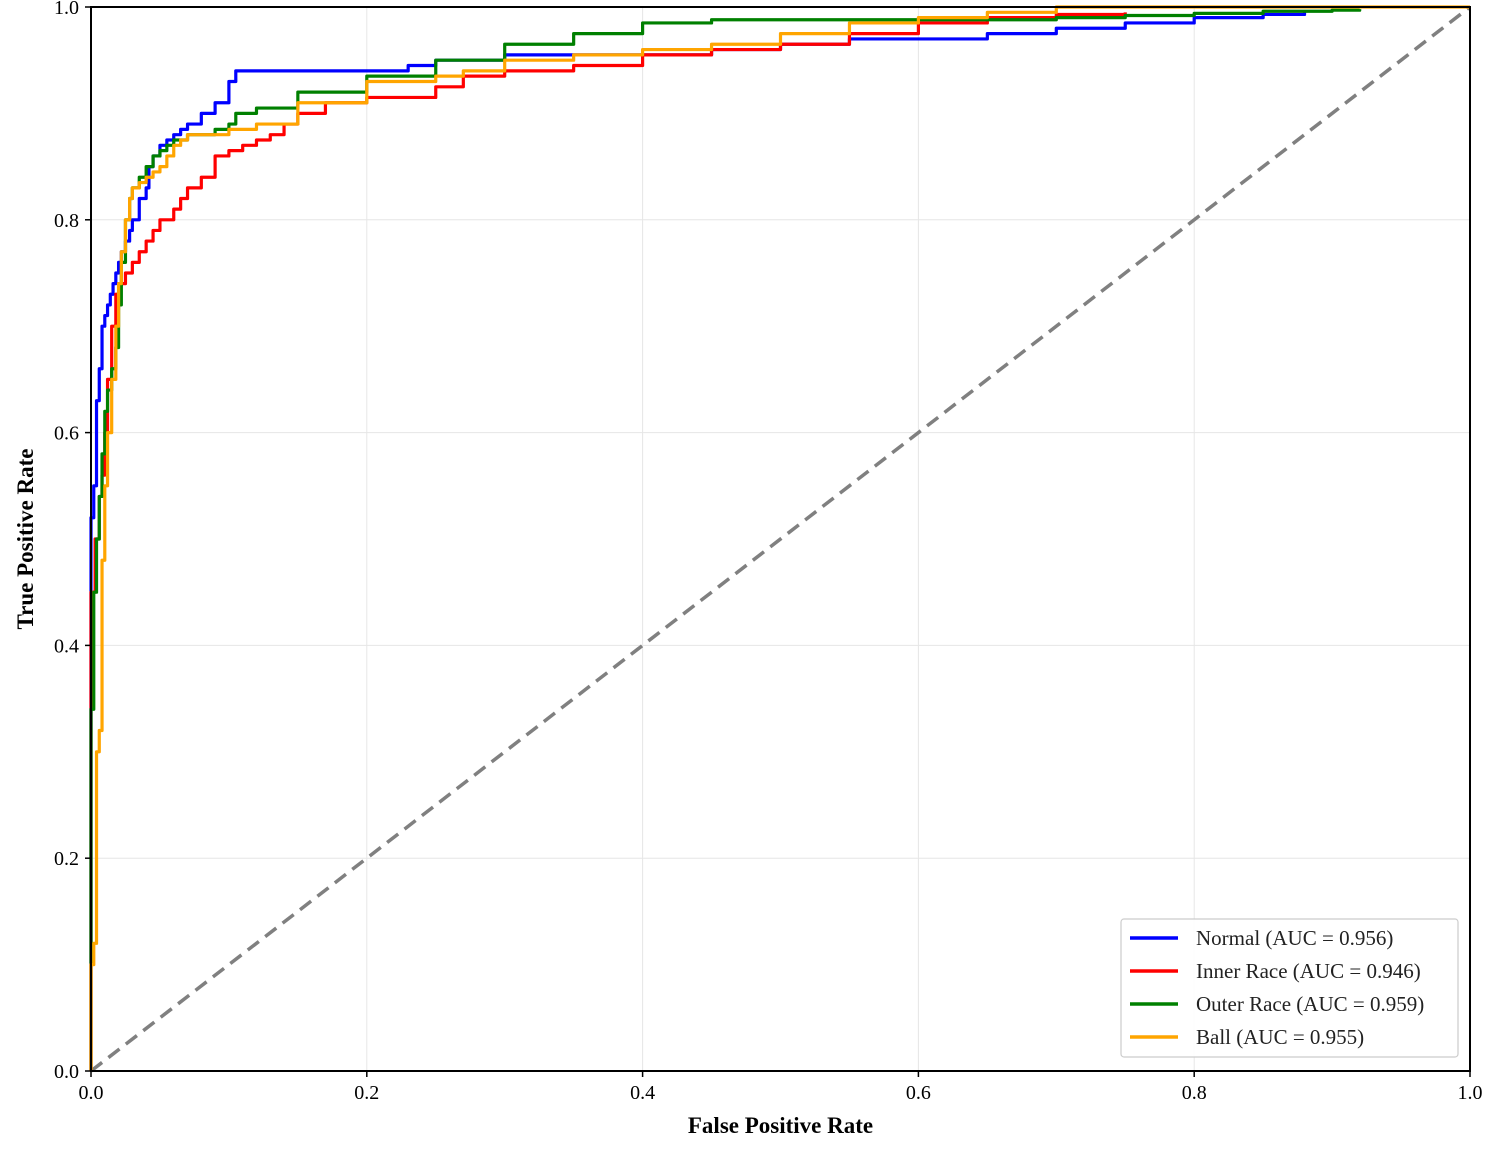 This screenshot has height=1153, width=1500. Describe the element at coordinates (1470, 1093) in the screenshot. I see `x-tick-label: 1.0` at that location.